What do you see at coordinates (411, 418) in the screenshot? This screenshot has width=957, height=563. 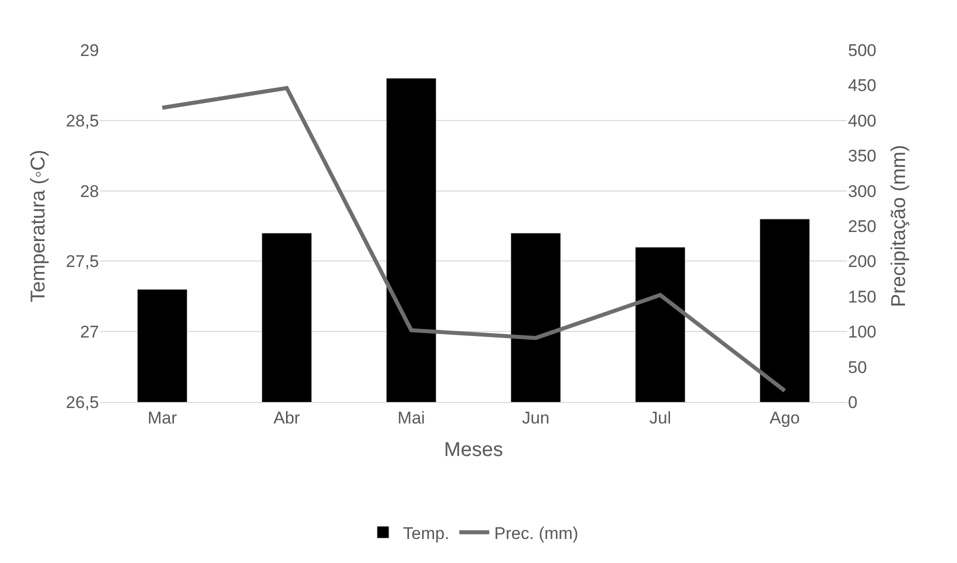 I see `x-tick-label: Mai` at bounding box center [411, 418].